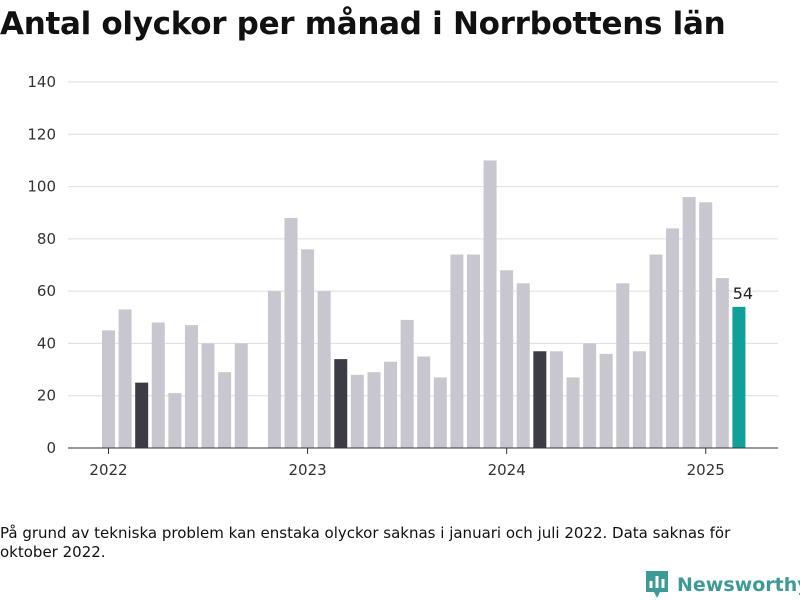  I want to click on y-tick-label: 80, so click(46, 239).